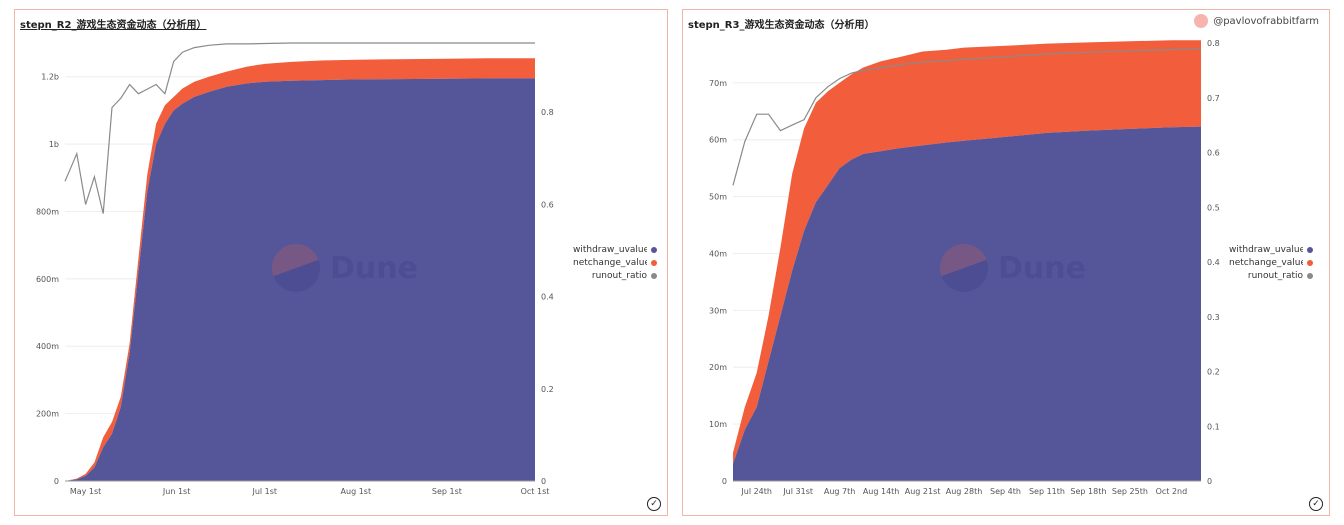  Describe the element at coordinates (47, 414) in the screenshot. I see `y-left-tick-label: 200m` at that location.